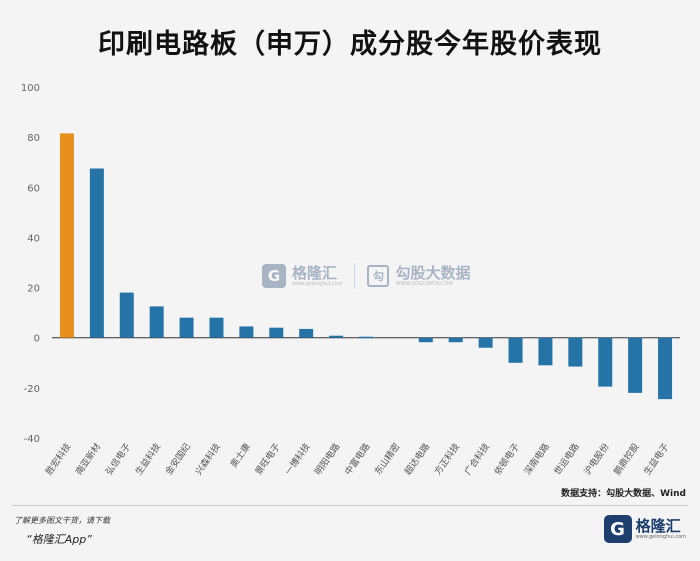  What do you see at coordinates (387, 459) in the screenshot?
I see `x-tick-label: 东山精密` at bounding box center [387, 459].